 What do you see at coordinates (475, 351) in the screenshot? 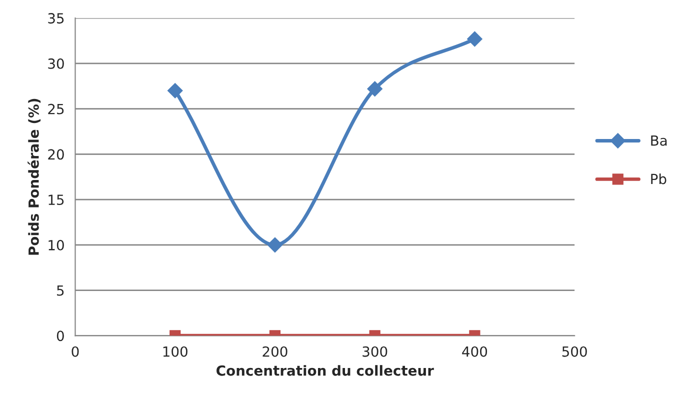
I see `x-tick-label: 400` at bounding box center [475, 351].